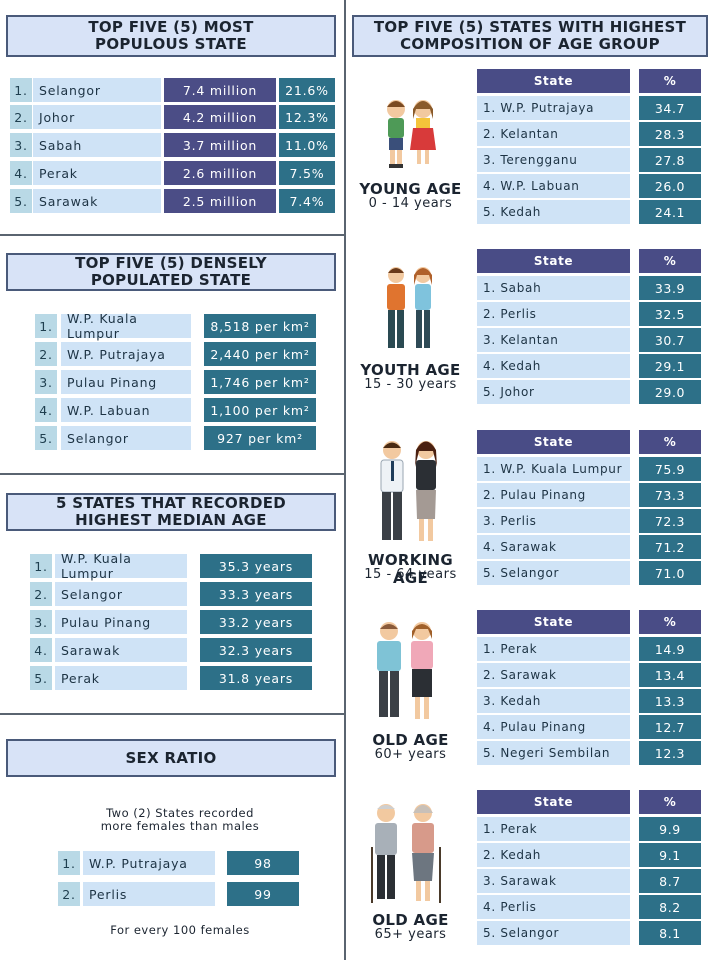 The width and height of the screenshot is (720, 960). I want to click on state-name: Perlis, so click(149, 894).